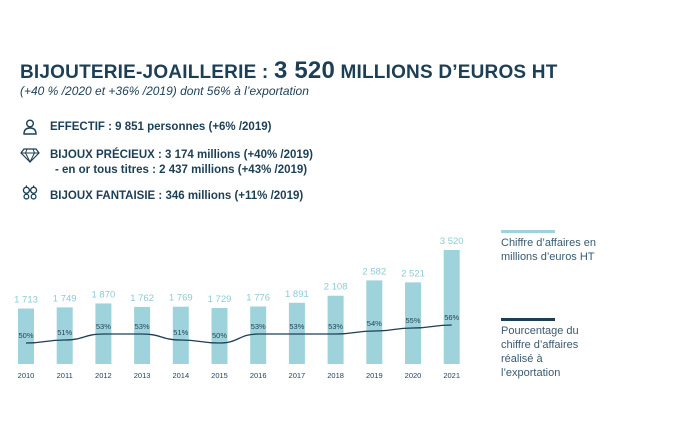 This screenshot has height=433, width=700. What do you see at coordinates (161, 127) in the screenshot?
I see `stat-effectif: EFFECTIF : 9 851 personnes (+6% /2019)` at bounding box center [161, 127].